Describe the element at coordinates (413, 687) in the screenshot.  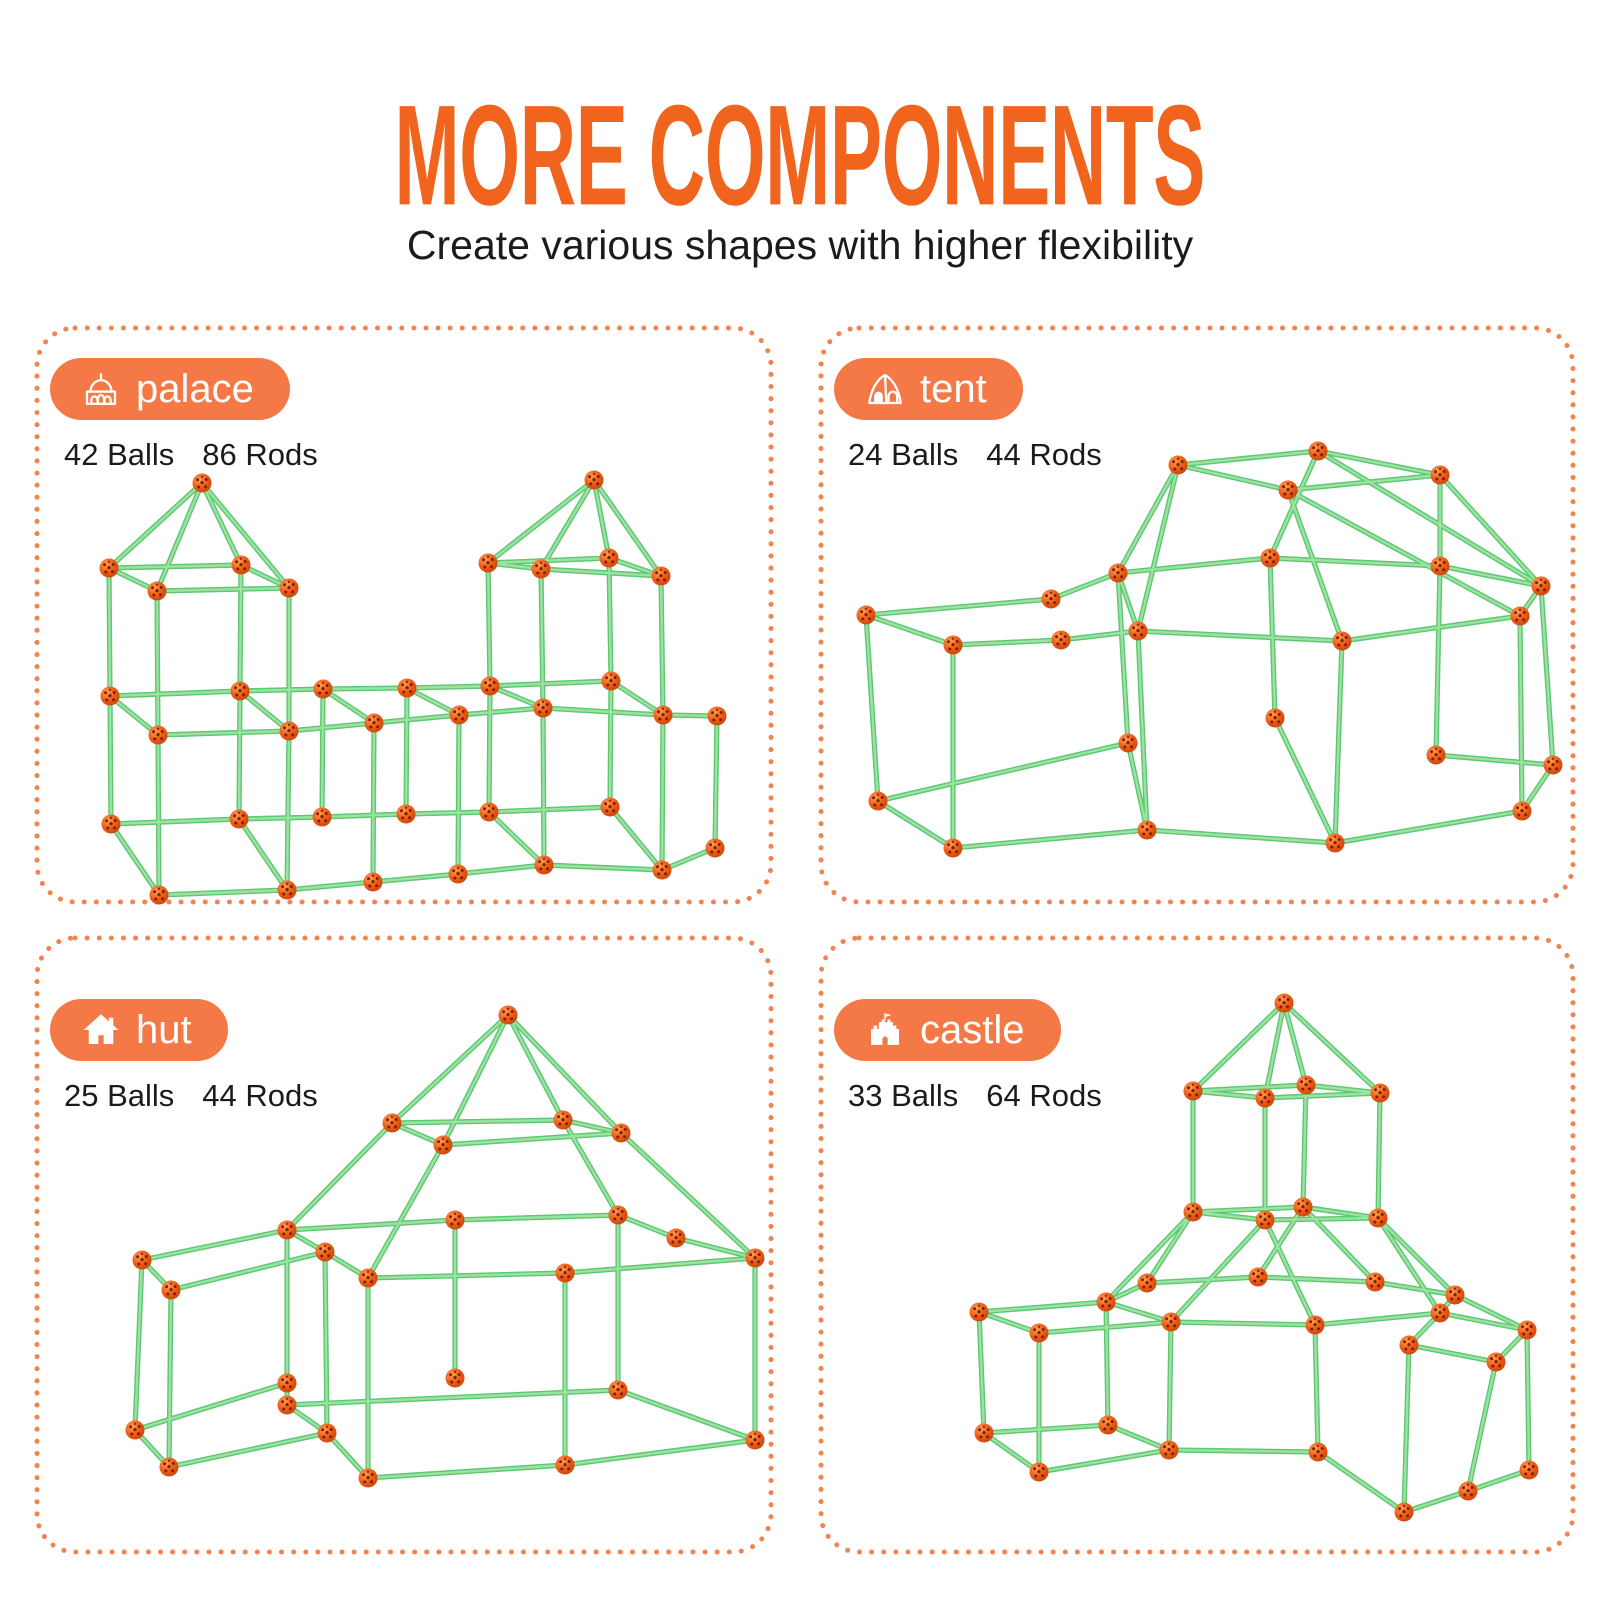
I see `palace-structure-illustration` at that location.